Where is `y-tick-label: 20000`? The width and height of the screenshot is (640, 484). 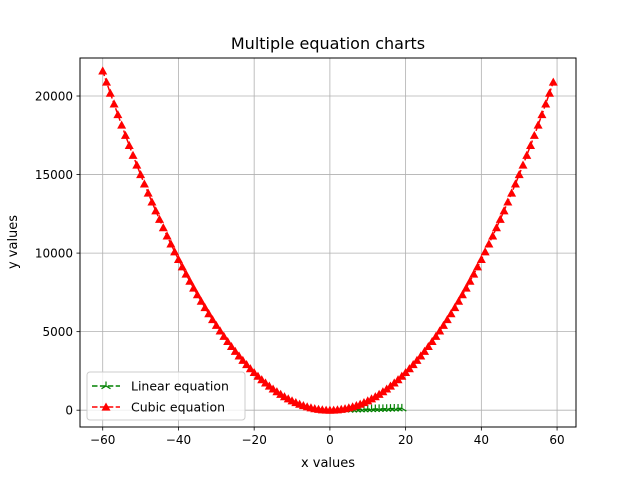
y-tick-label: 20000 is located at coordinates (54, 97).